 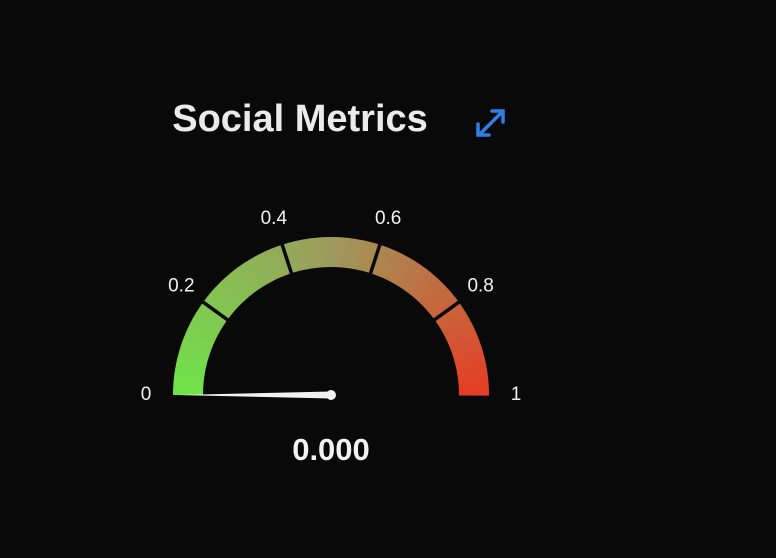 I want to click on tick-label: 0, so click(x=146, y=394).